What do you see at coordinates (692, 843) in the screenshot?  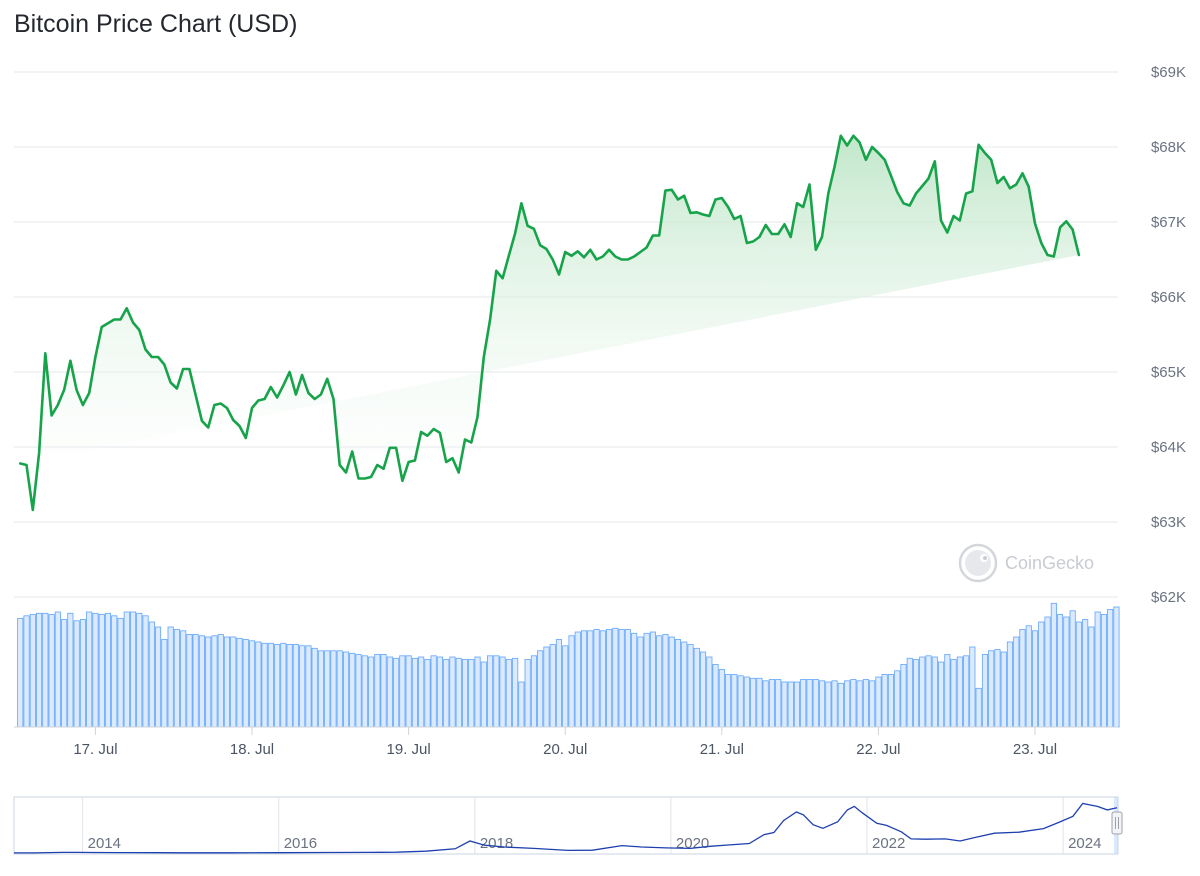 I see `navigator-tick-label: 2020` at bounding box center [692, 843].